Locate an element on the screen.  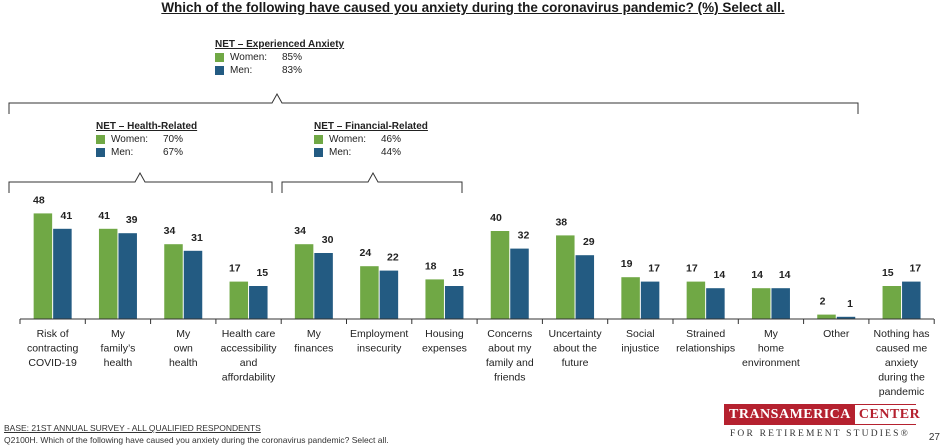
category-label-line: insecurity is located at coordinates (379, 349).